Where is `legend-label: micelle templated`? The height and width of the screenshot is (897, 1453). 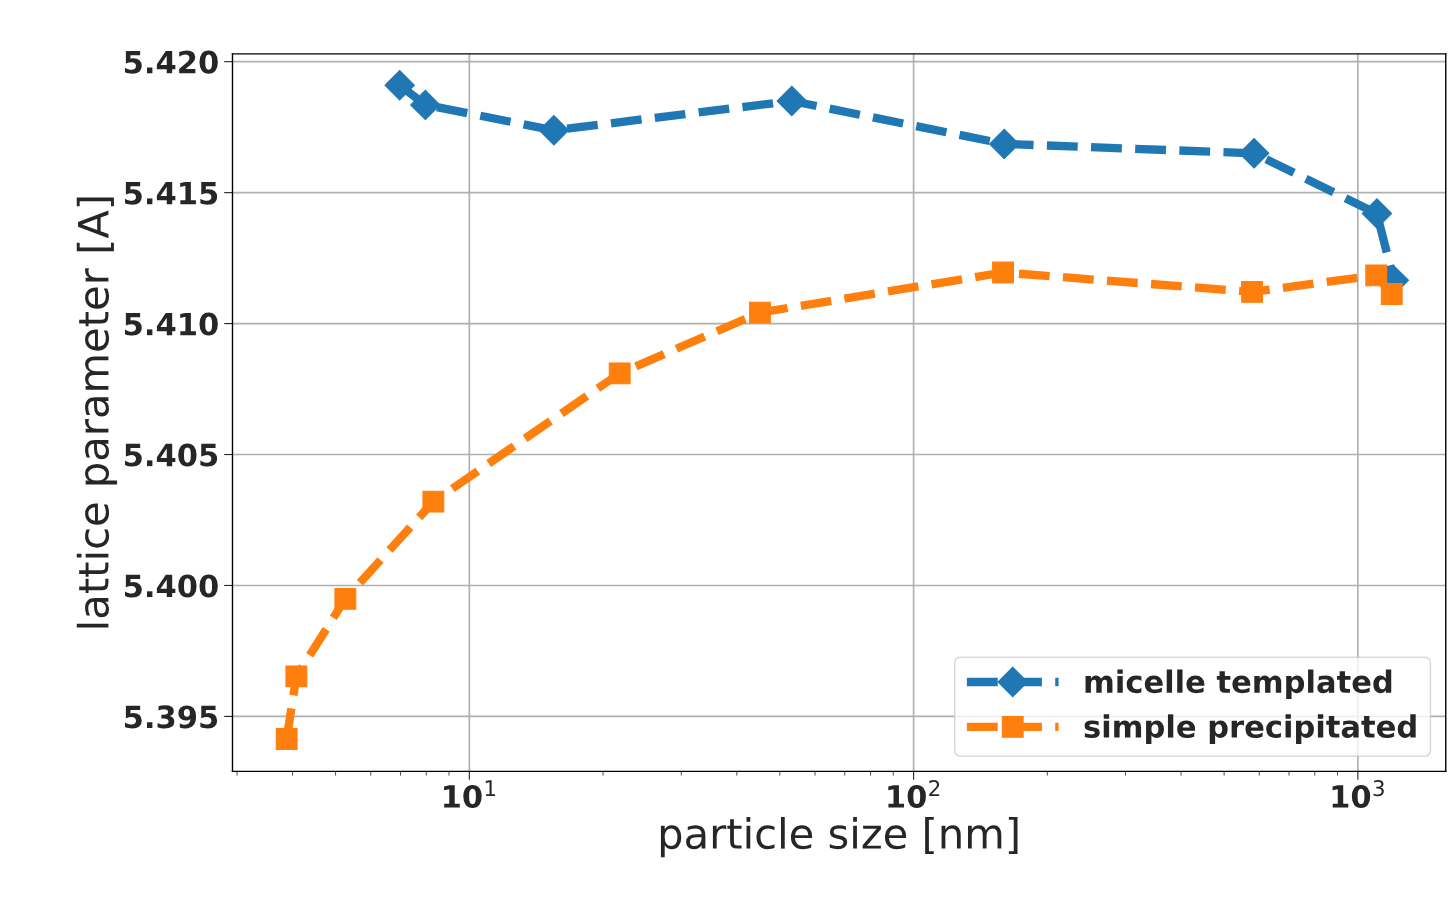
legend-label: micelle templated is located at coordinates (1238, 684).